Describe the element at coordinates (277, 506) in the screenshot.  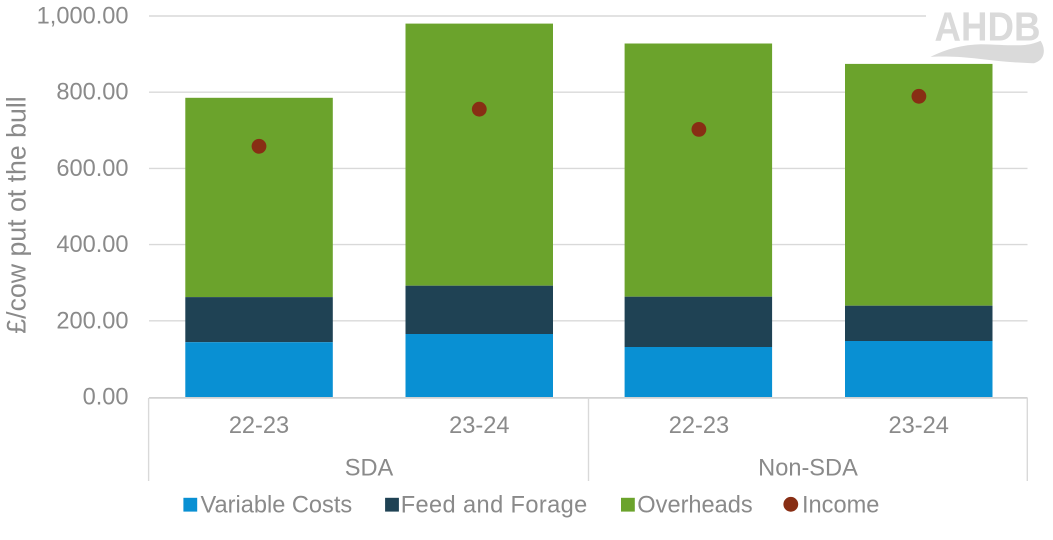
I see `svg-text: Variable Costs` at that location.